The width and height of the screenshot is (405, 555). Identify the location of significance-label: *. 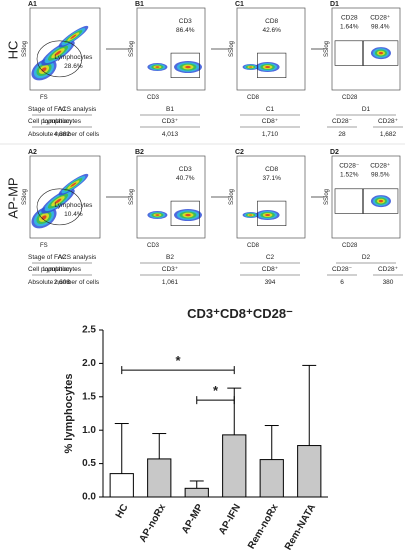
(216, 390).